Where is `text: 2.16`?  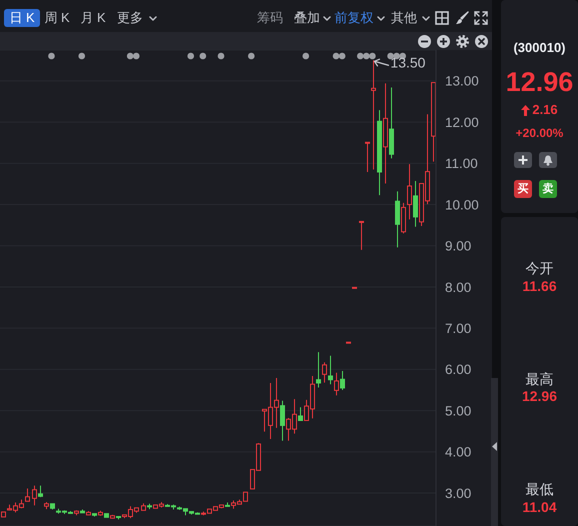
text: 2.16 is located at coordinates (545, 109).